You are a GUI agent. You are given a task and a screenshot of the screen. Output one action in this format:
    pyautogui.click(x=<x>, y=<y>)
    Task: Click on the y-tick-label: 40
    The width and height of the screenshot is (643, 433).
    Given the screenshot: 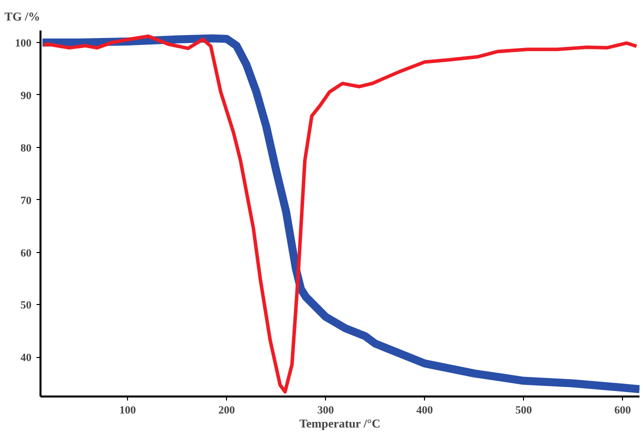 What is the action you would take?
    pyautogui.click(x=26, y=358)
    